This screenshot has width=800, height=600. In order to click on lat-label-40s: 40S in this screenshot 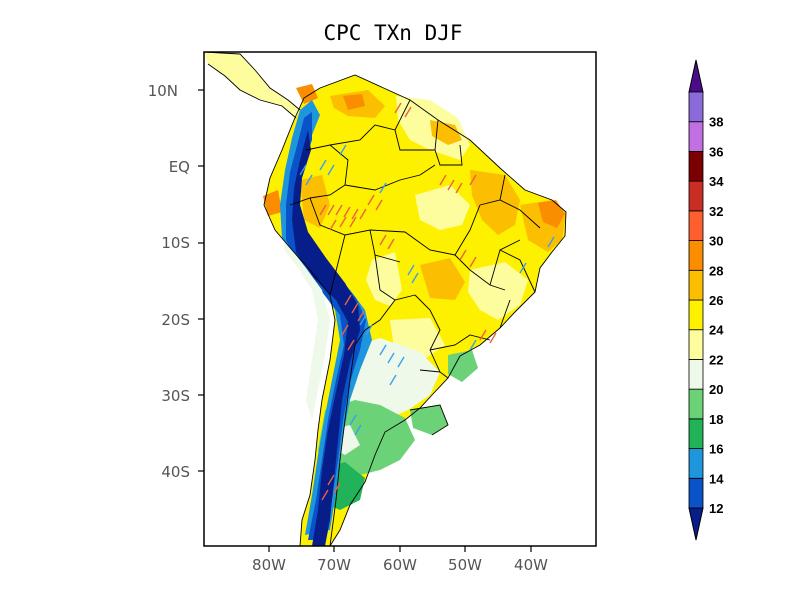, I will do `click(175, 472)`.